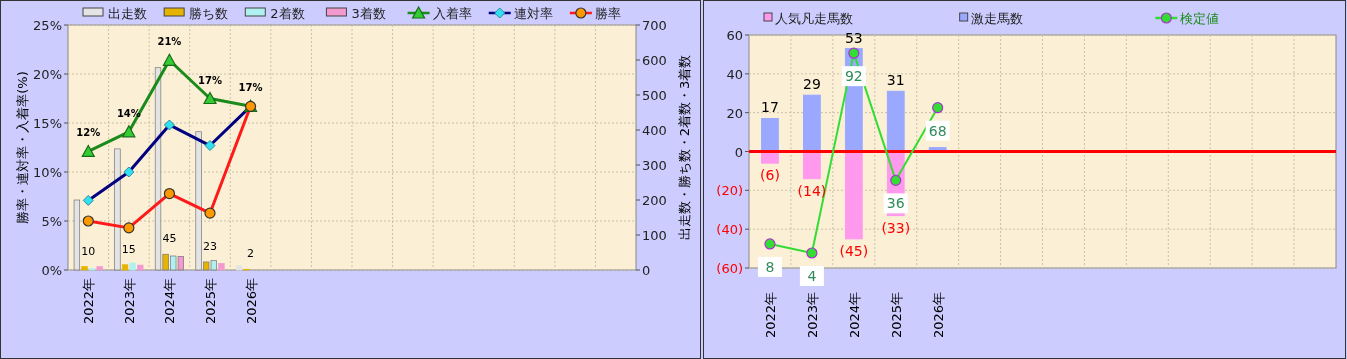  Describe the element at coordinates (607, 13) in the screenshot. I see `legend-label: 勝率` at that location.